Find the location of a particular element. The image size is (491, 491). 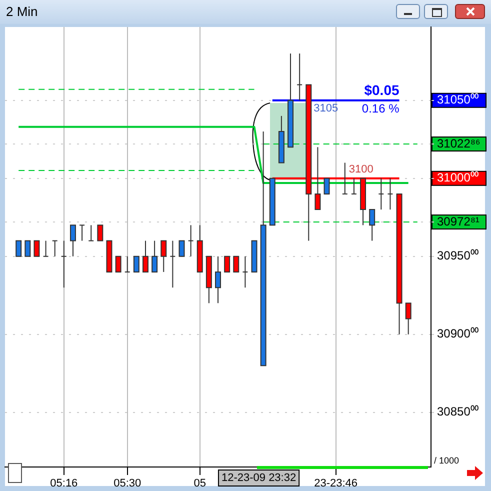

y-tick-label: 30900⁰⁰ is located at coordinates (457, 333).